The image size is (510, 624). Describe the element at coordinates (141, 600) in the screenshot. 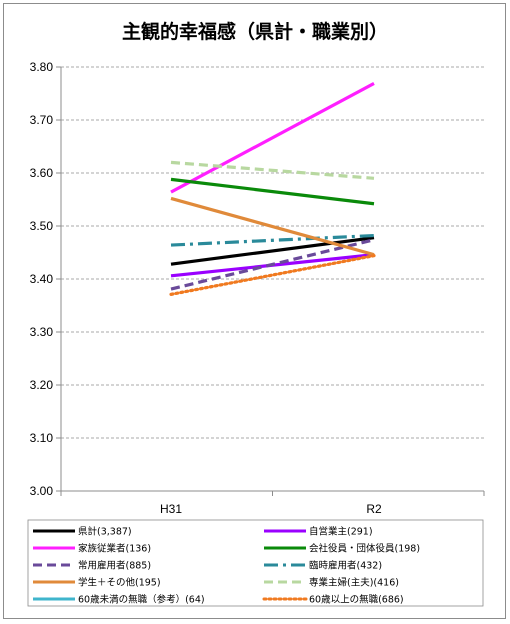

I see `legend-label: 60歳未満の無職（参考）(64)` at that location.